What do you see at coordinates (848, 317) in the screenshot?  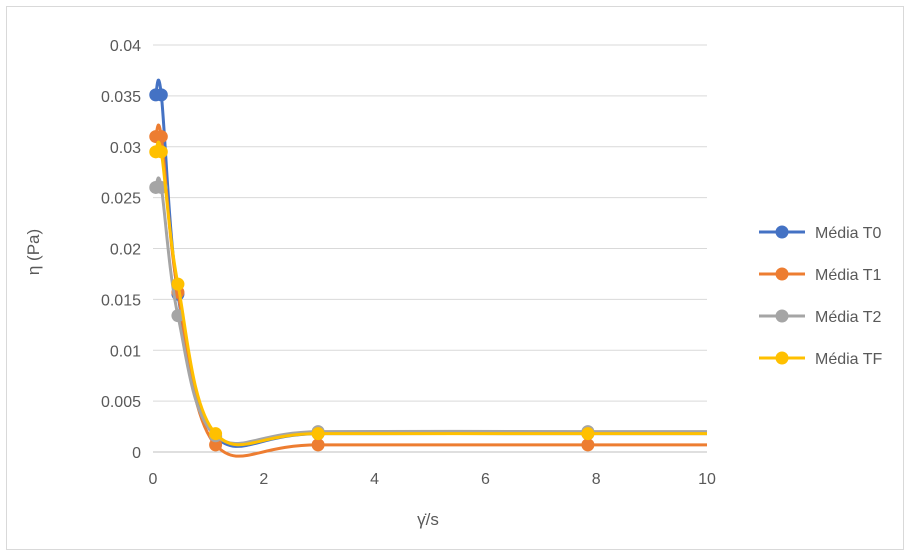 I see `legend-label: Média T2` at bounding box center [848, 317].